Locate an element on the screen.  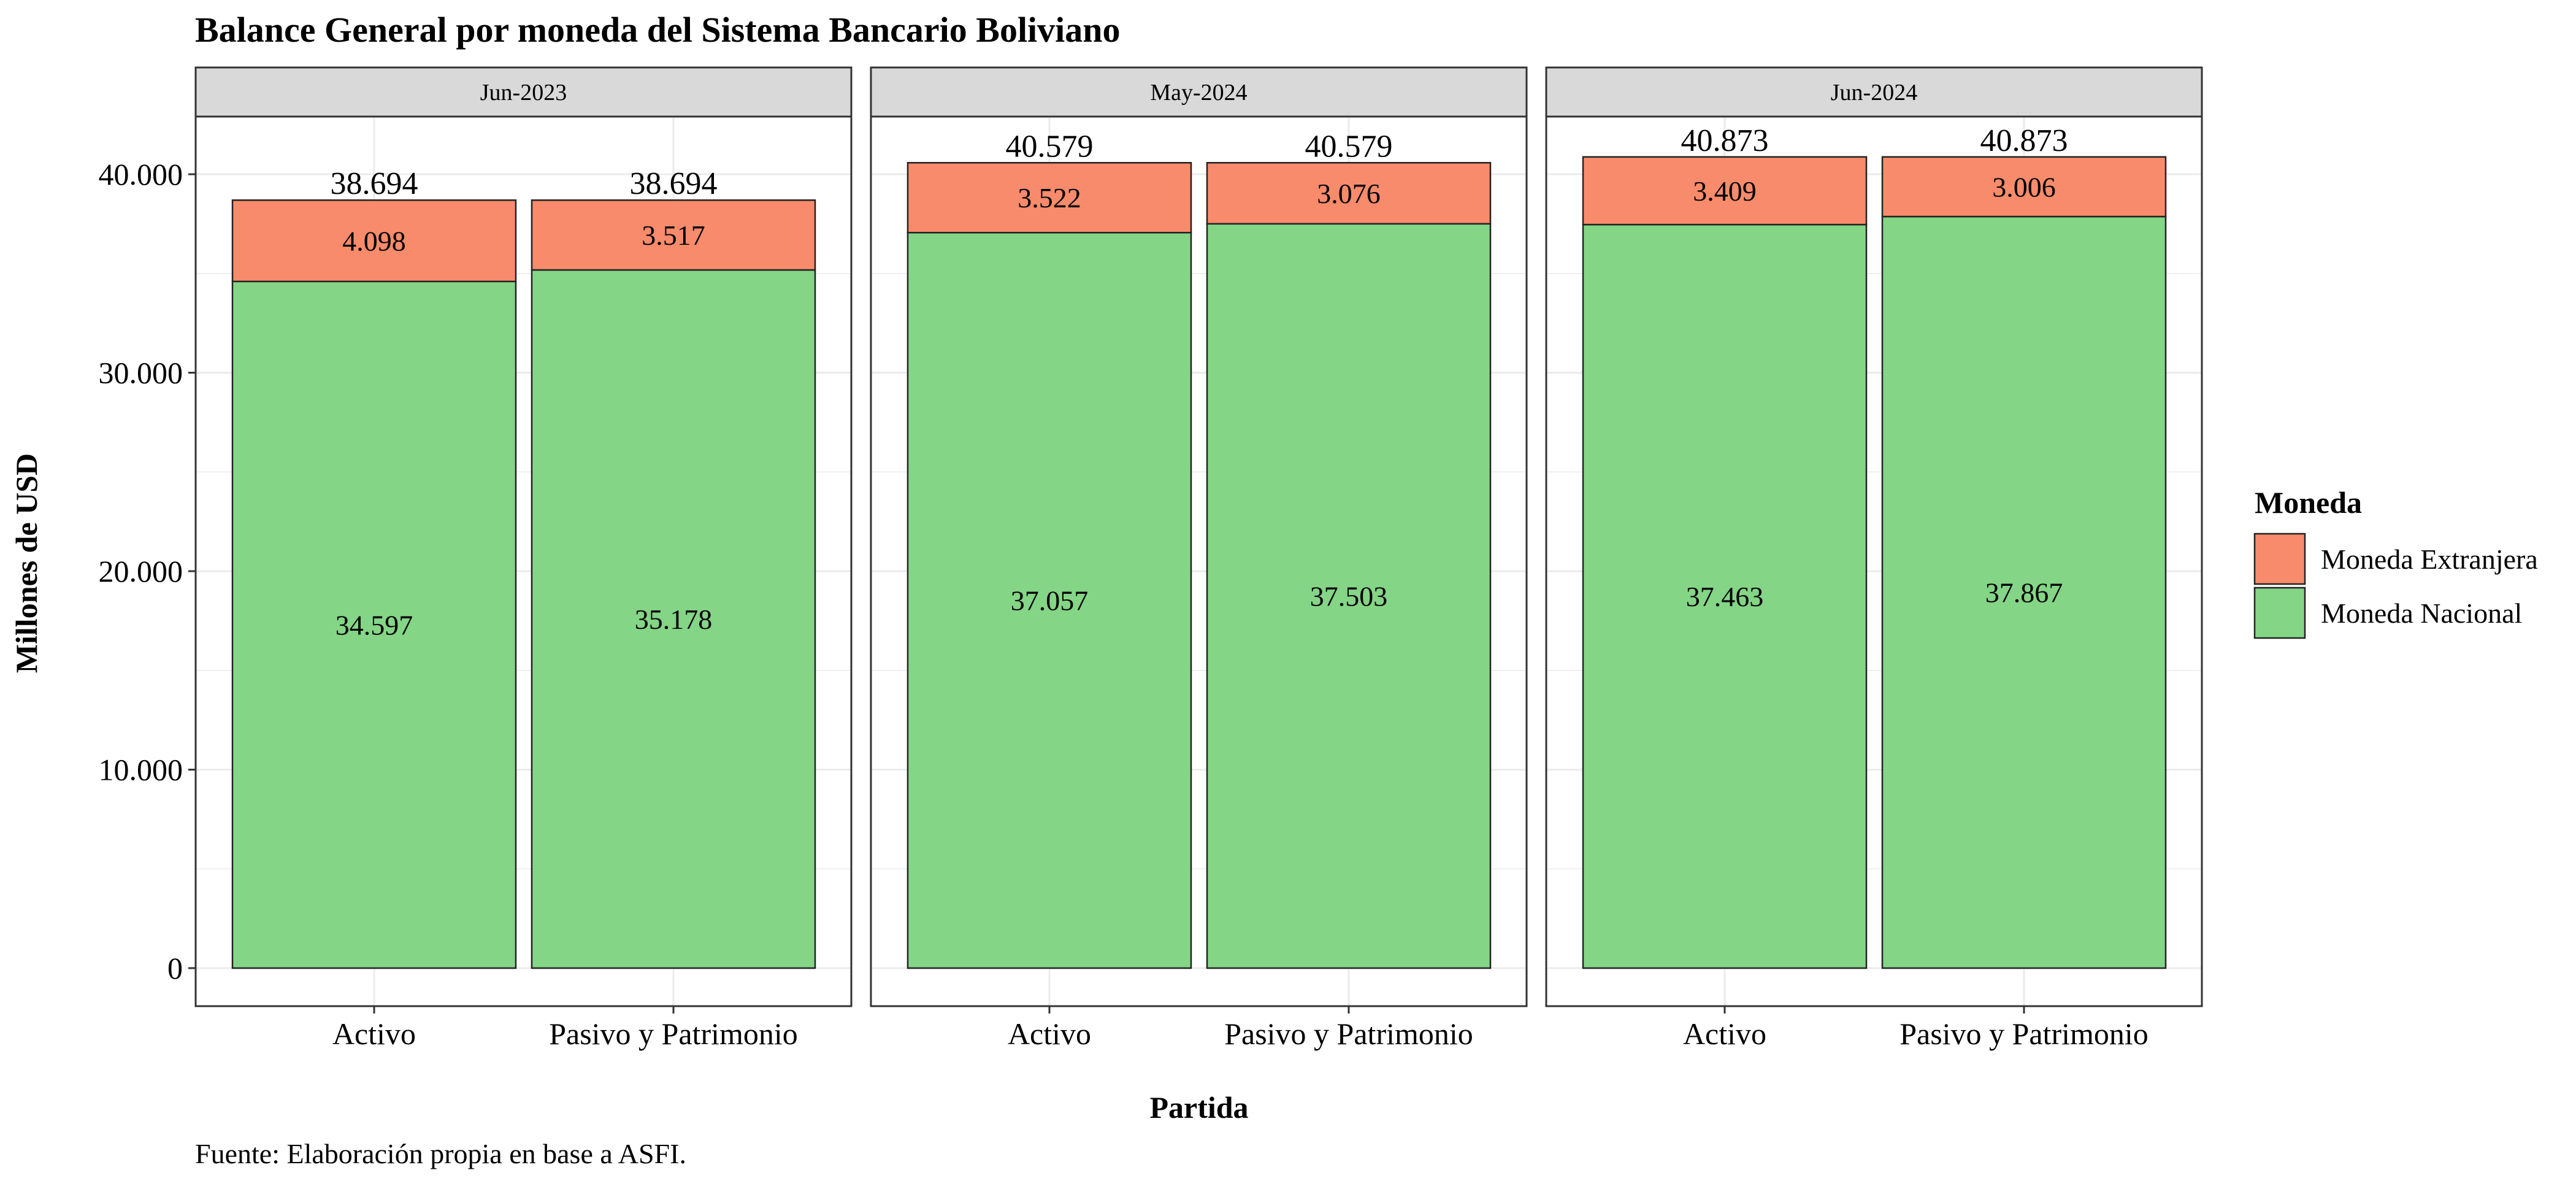
data-label-moneda-nacional: 34.597 is located at coordinates (374, 625).